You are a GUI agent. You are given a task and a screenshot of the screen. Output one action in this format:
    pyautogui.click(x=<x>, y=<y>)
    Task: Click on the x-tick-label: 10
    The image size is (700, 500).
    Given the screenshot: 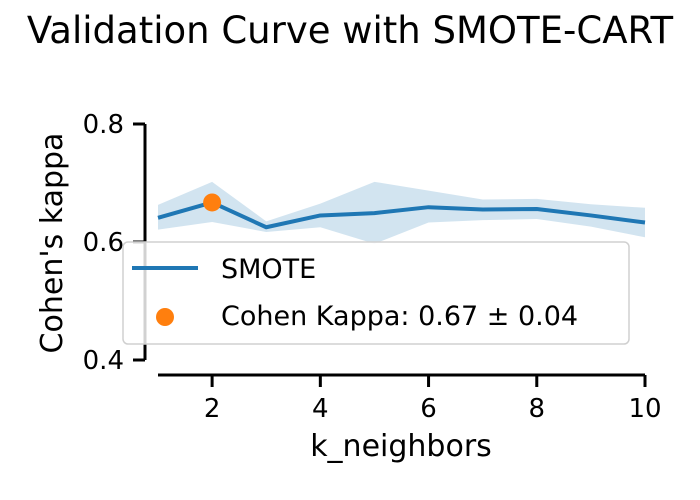 What is the action you would take?
    pyautogui.click(x=644, y=409)
    